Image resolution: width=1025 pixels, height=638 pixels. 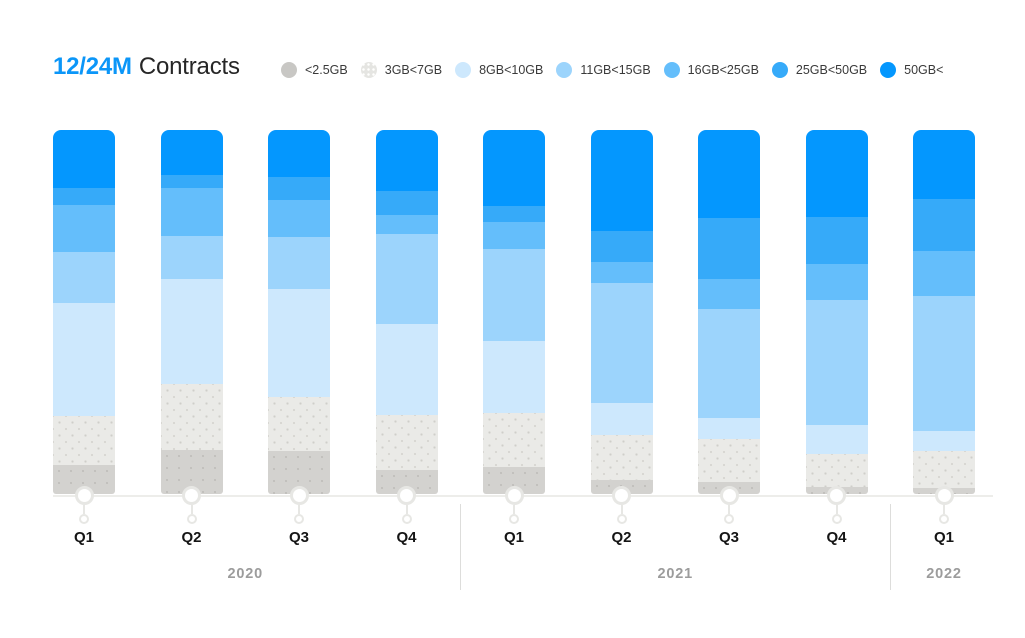 What do you see at coordinates (831, 70) in the screenshot?
I see `legend-label: 25GB<50GB` at bounding box center [831, 70].